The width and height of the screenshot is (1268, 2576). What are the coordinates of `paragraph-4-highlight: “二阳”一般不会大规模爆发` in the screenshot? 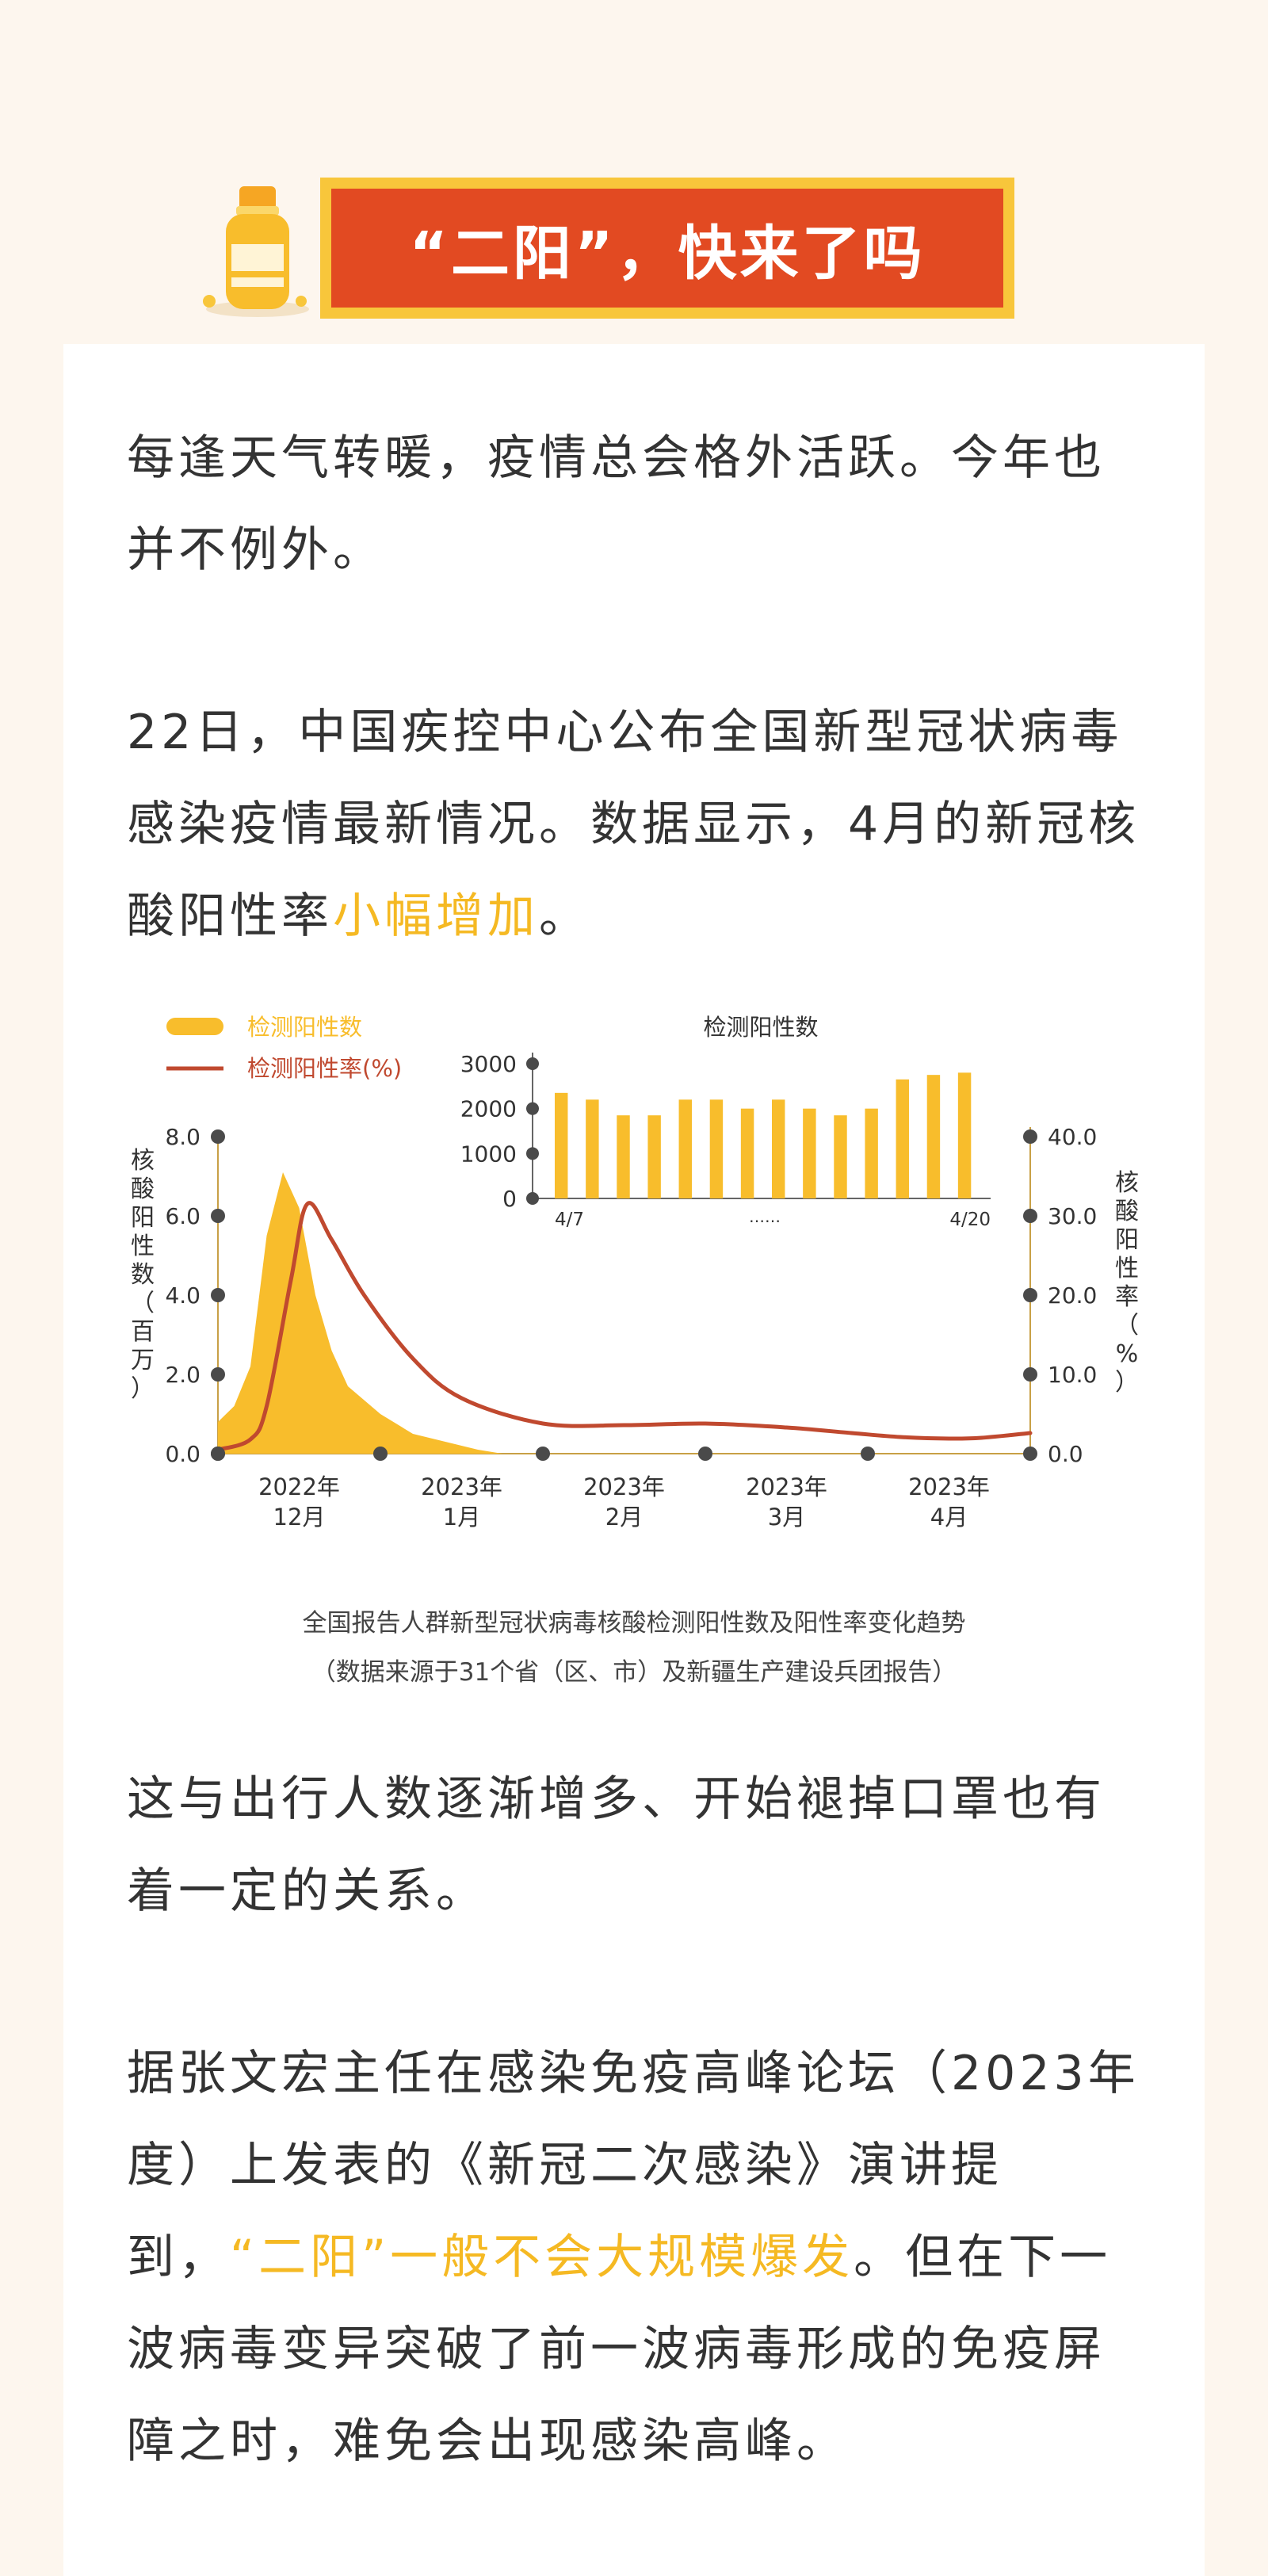 It's located at (542, 2257).